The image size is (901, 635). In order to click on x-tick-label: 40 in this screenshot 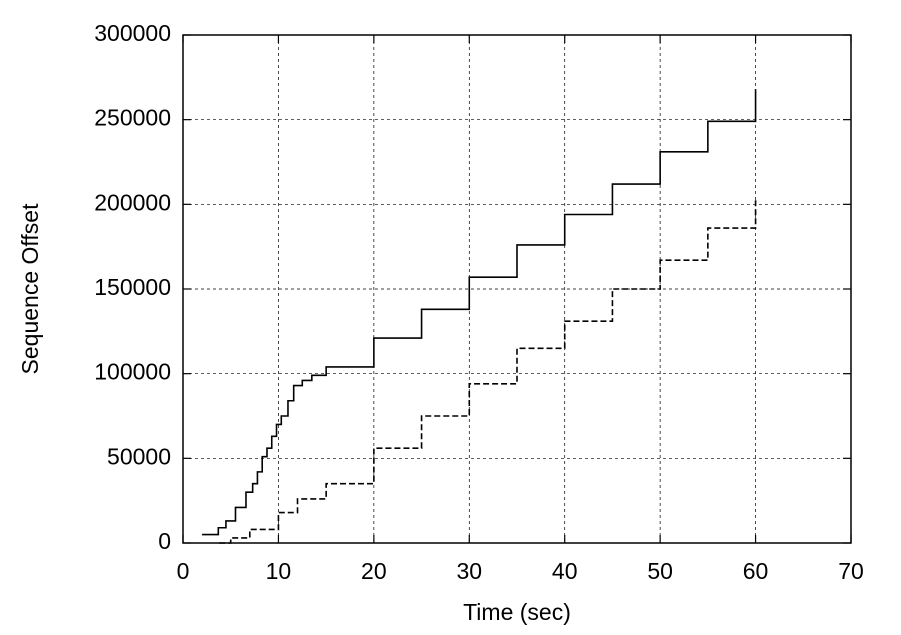, I will do `click(565, 571)`.